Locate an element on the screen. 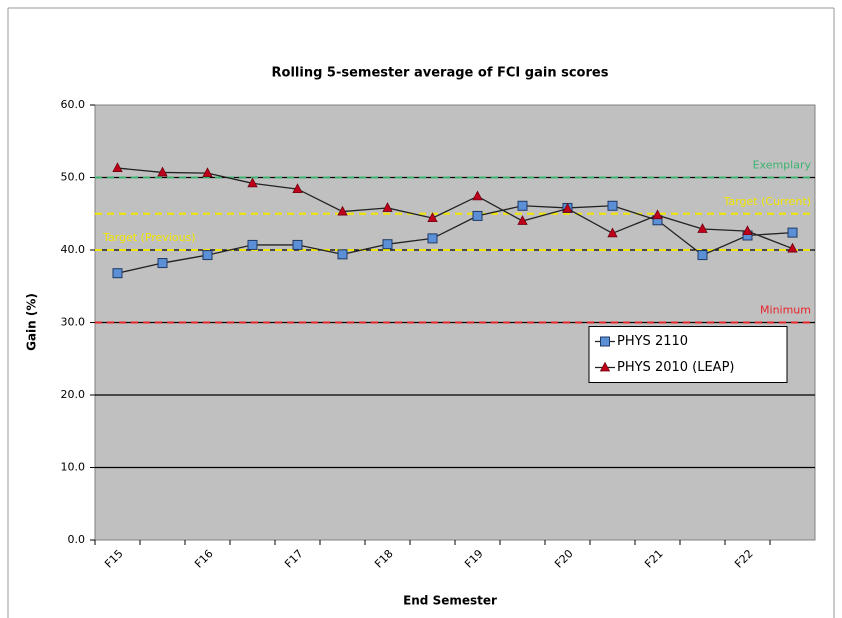 This screenshot has width=842, height=618. legend: PHYS 2110 PHYS 2010 (LEAP) is located at coordinates (688, 354).